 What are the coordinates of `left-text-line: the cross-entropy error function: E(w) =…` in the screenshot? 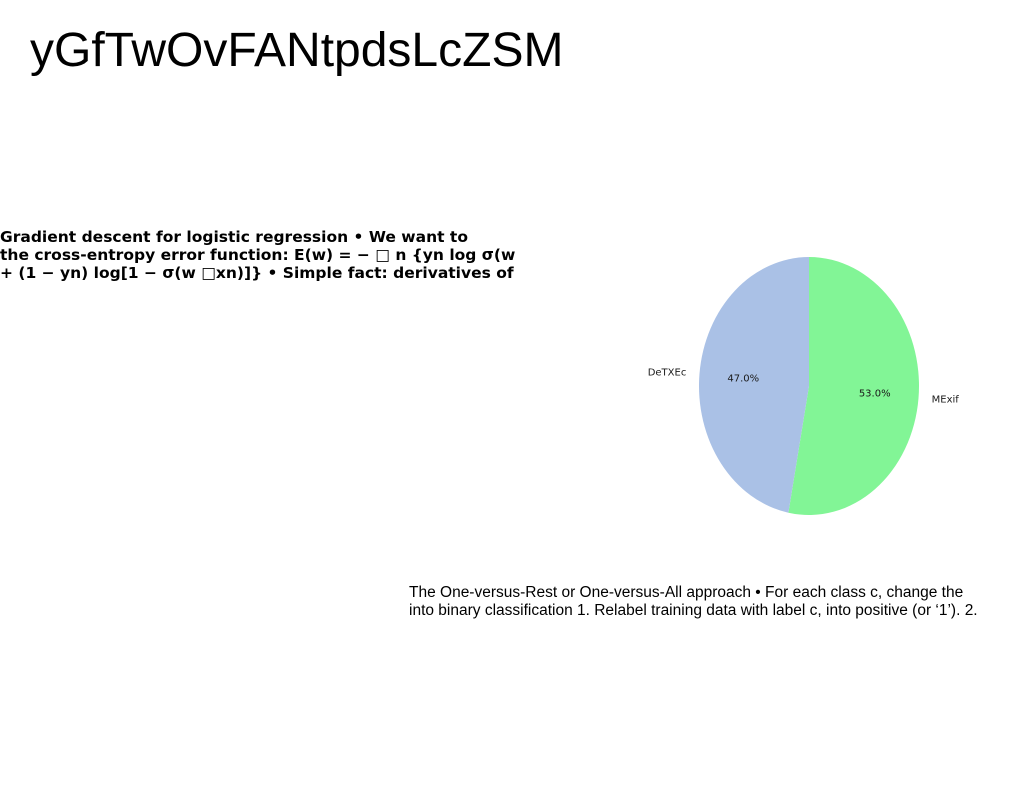 It's located at (258, 255).